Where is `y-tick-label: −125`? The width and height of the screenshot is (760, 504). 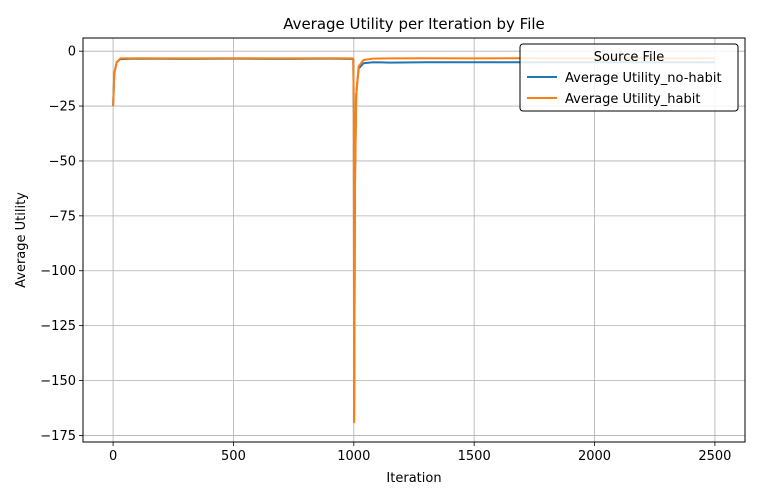 y-tick-label: −125 is located at coordinates (58, 326).